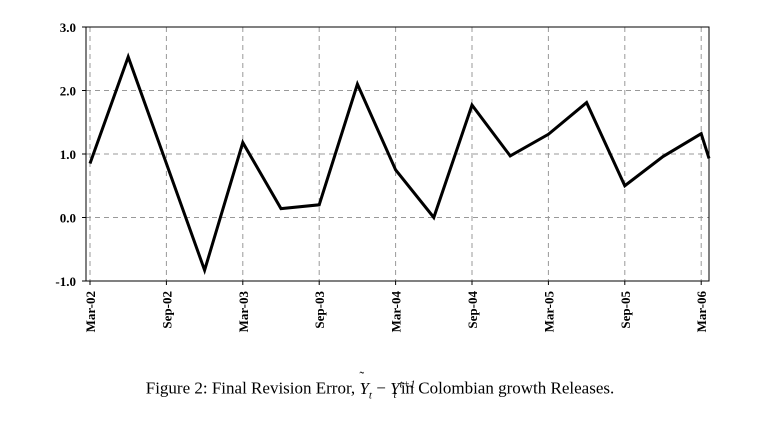 This screenshot has width=760, height=436. I want to click on caption-minus: −, so click(381, 388).